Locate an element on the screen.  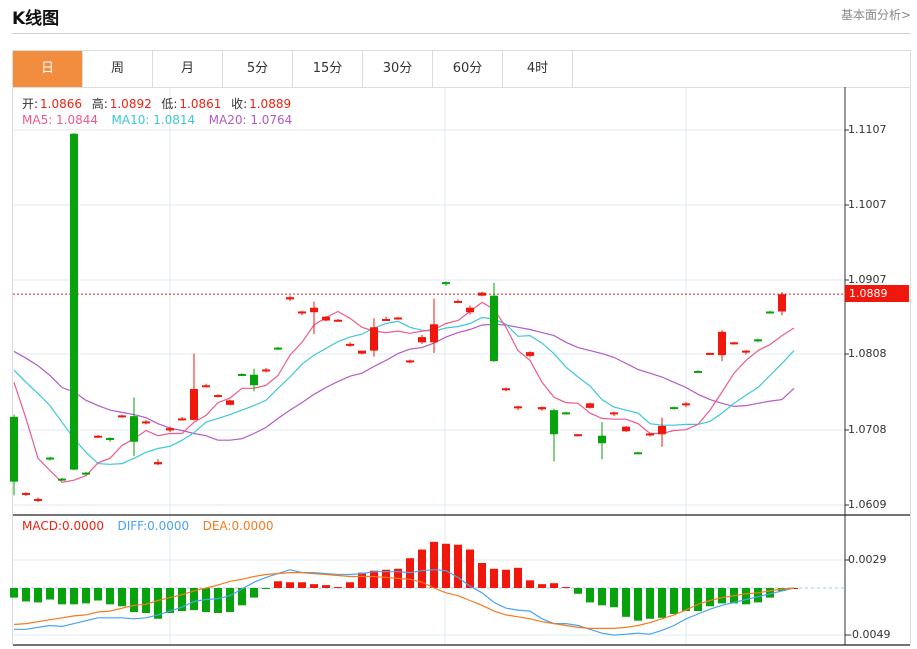
low-label: 低: is located at coordinates (169, 104).